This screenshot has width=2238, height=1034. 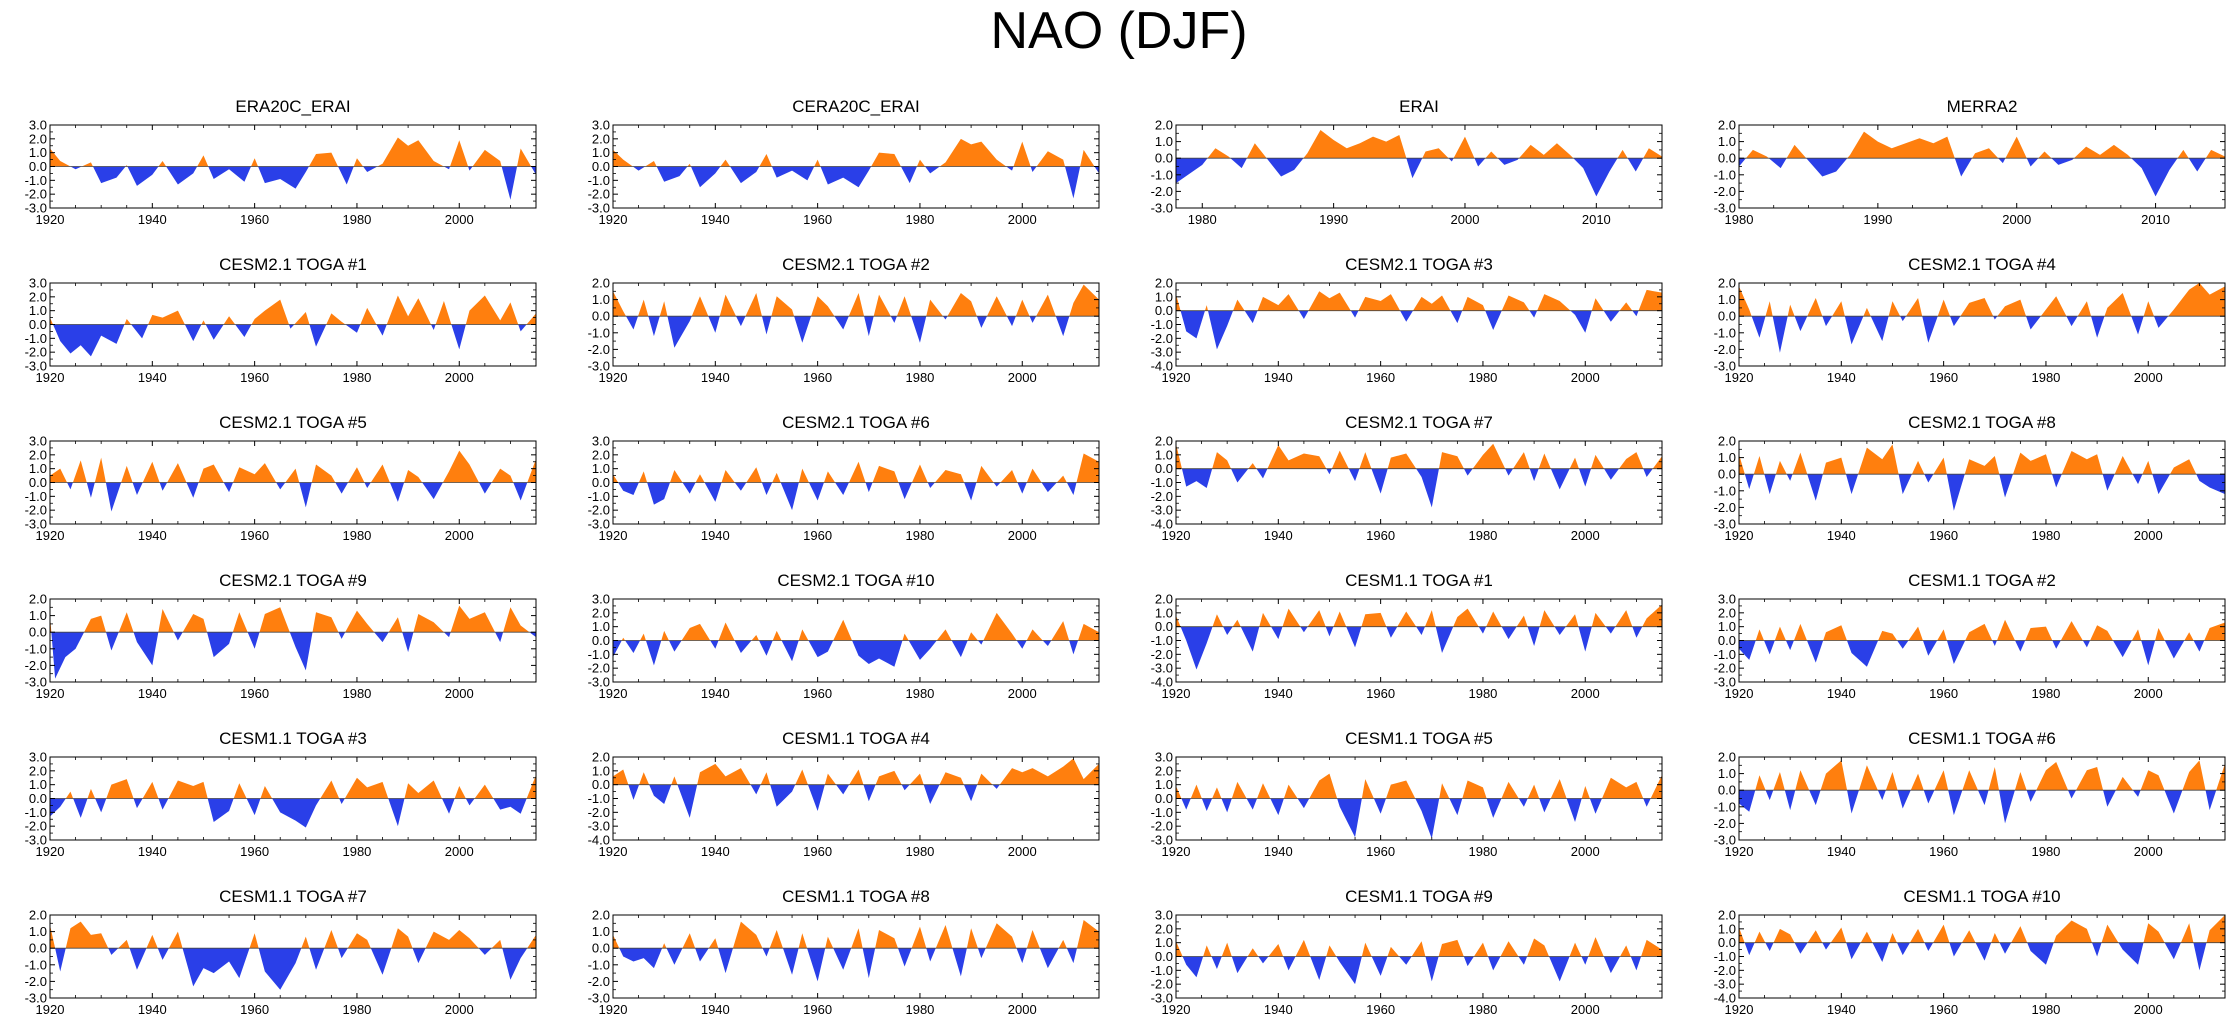 I want to click on panel-title: CESM2.1 TOGA #9, so click(x=293, y=580).